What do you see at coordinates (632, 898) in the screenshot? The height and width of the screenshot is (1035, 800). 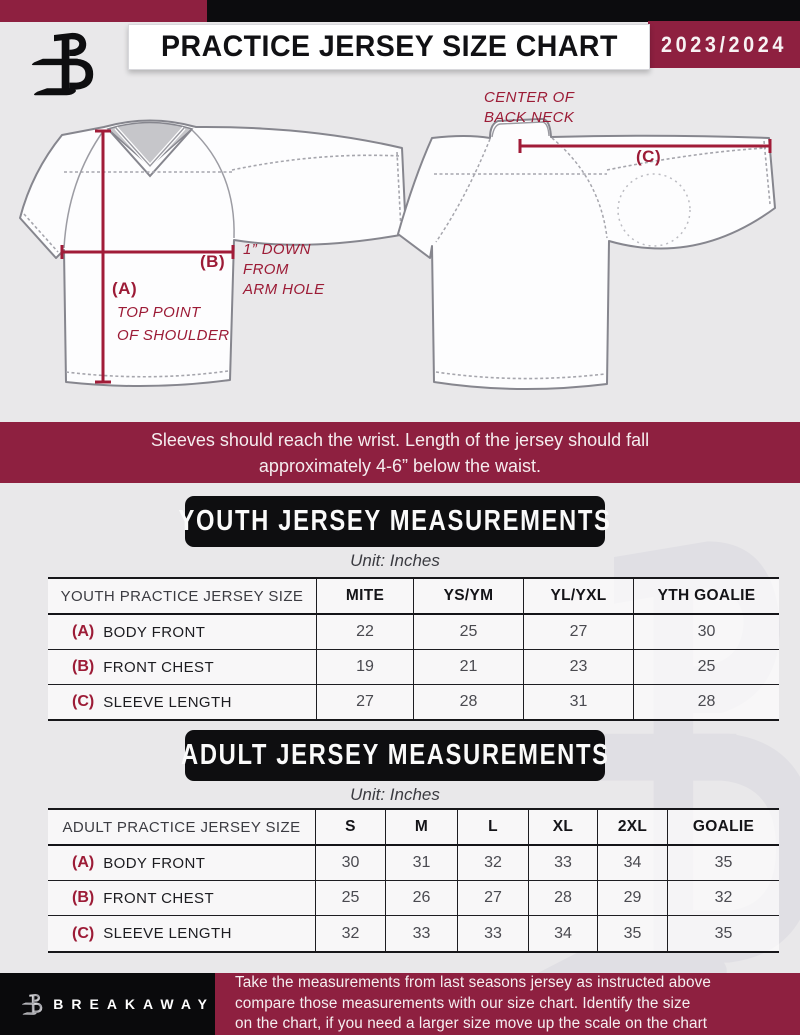 I see `cell-value: 29` at bounding box center [632, 898].